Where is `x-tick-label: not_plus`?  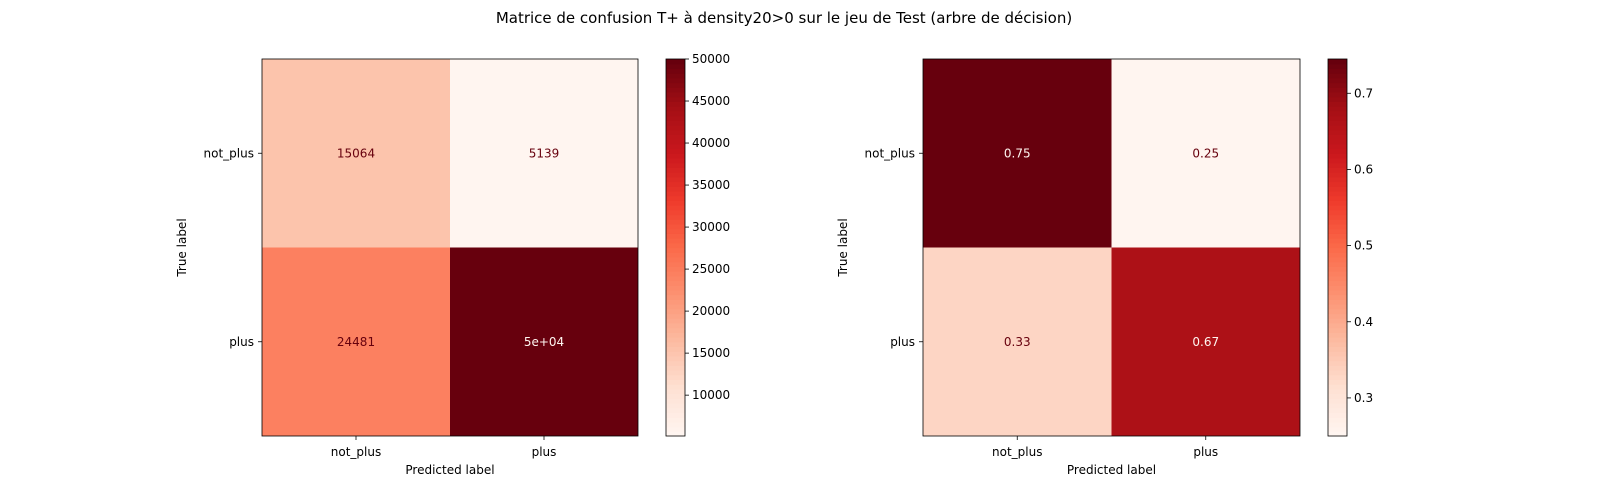
x-tick-label: not_plus is located at coordinates (356, 452).